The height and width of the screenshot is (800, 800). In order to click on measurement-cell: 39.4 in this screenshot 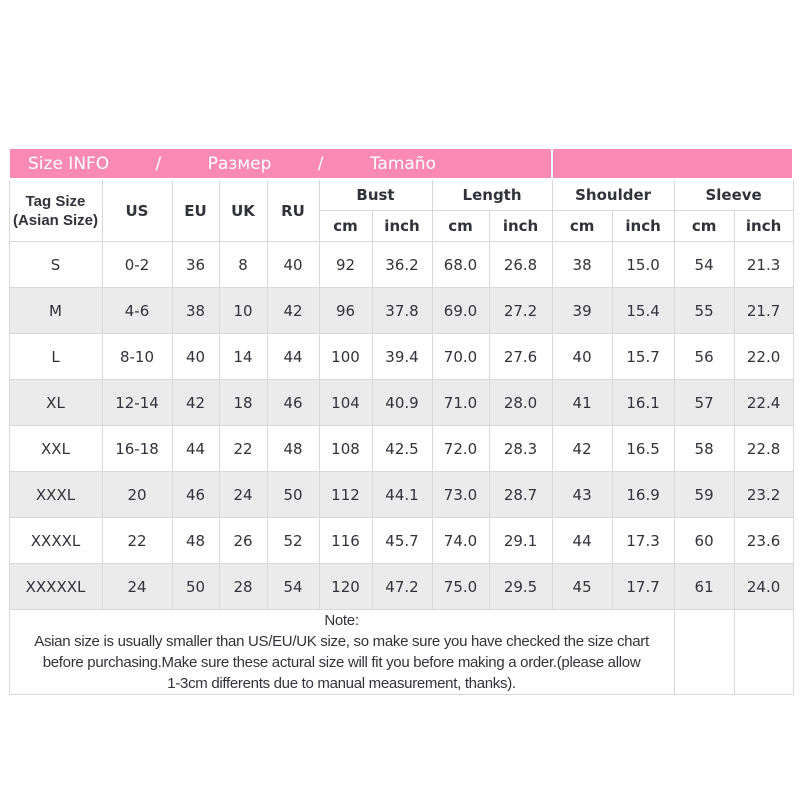, I will do `click(402, 356)`.